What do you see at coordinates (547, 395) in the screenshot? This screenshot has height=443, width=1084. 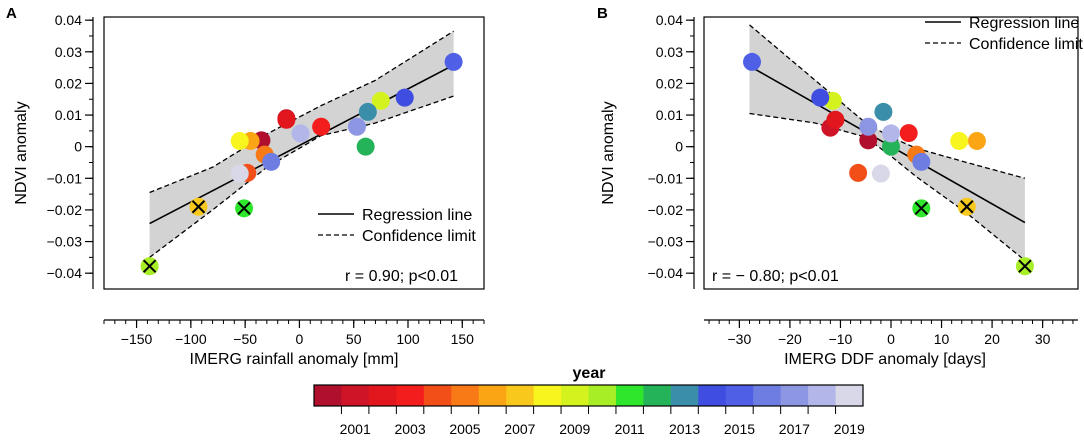 I see `colorbar-segment-2008` at bounding box center [547, 395].